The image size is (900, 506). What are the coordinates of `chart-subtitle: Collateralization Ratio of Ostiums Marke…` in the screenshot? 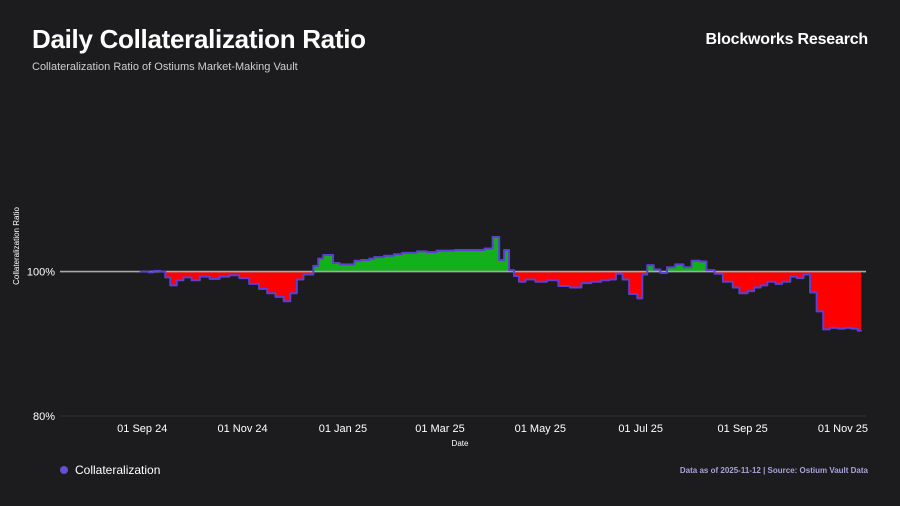 It's located at (165, 67).